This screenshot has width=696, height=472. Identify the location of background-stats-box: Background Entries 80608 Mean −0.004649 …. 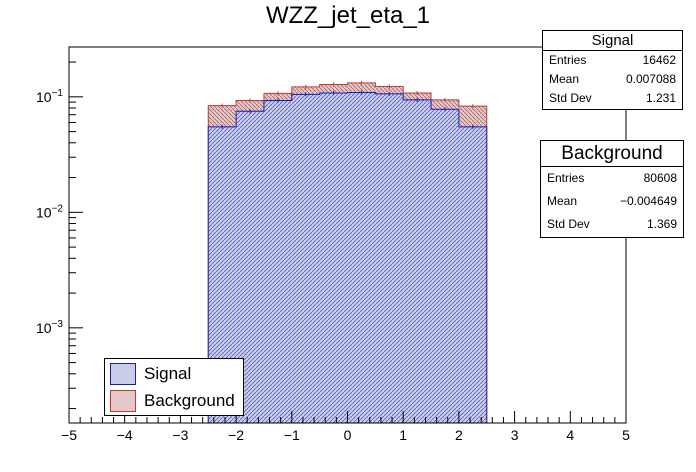
(612, 189).